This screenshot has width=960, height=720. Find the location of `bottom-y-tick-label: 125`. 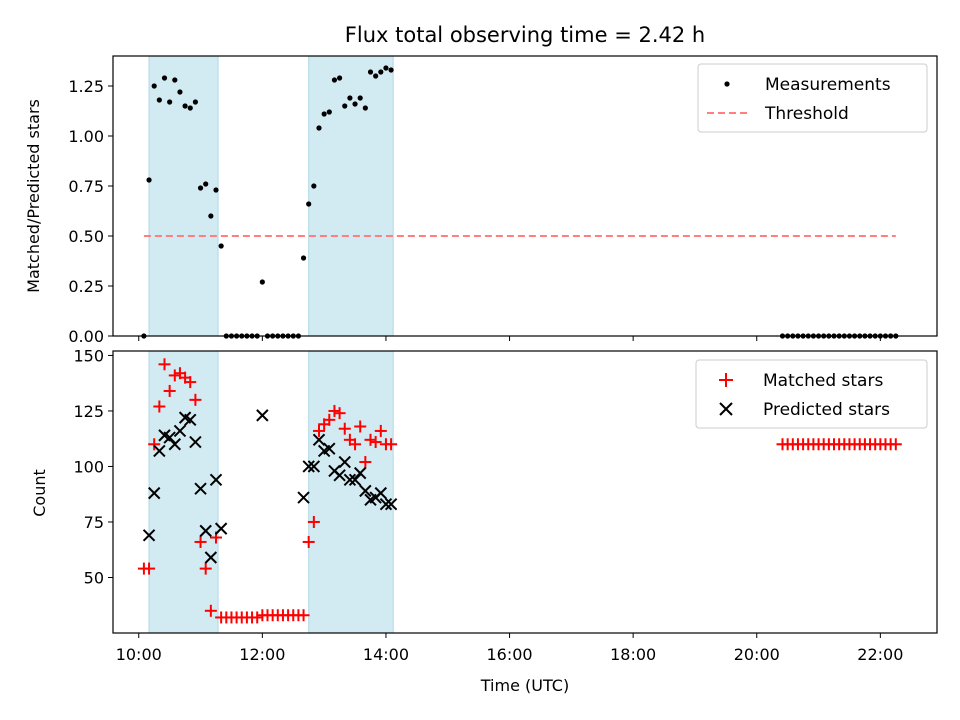

bottom-y-tick-label: 125 is located at coordinates (88, 411).